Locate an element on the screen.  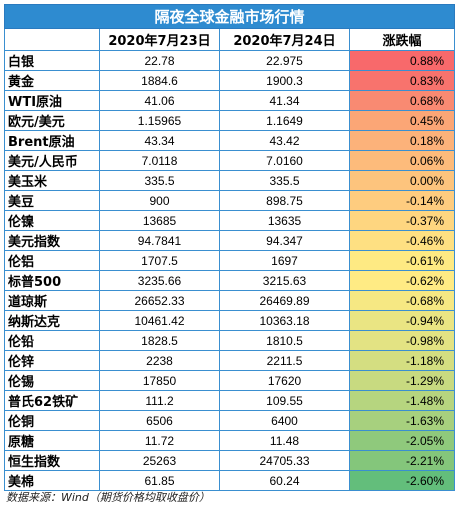
row-value-date-2: 60.24 is located at coordinates (284, 480).